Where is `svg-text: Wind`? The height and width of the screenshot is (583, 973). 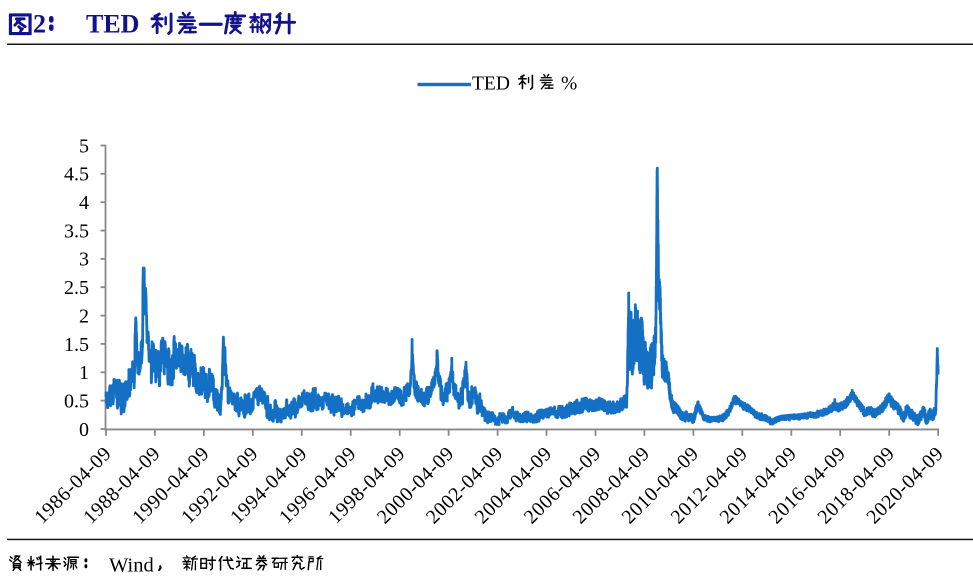 svg-text: Wind is located at coordinates (131, 566).